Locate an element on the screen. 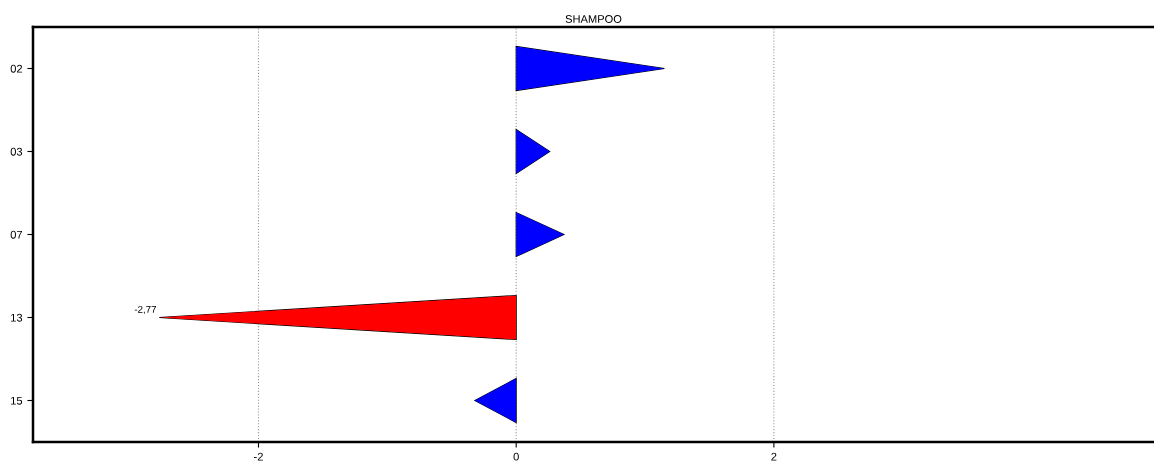  y-tick-label: 15 is located at coordinates (17, 400).